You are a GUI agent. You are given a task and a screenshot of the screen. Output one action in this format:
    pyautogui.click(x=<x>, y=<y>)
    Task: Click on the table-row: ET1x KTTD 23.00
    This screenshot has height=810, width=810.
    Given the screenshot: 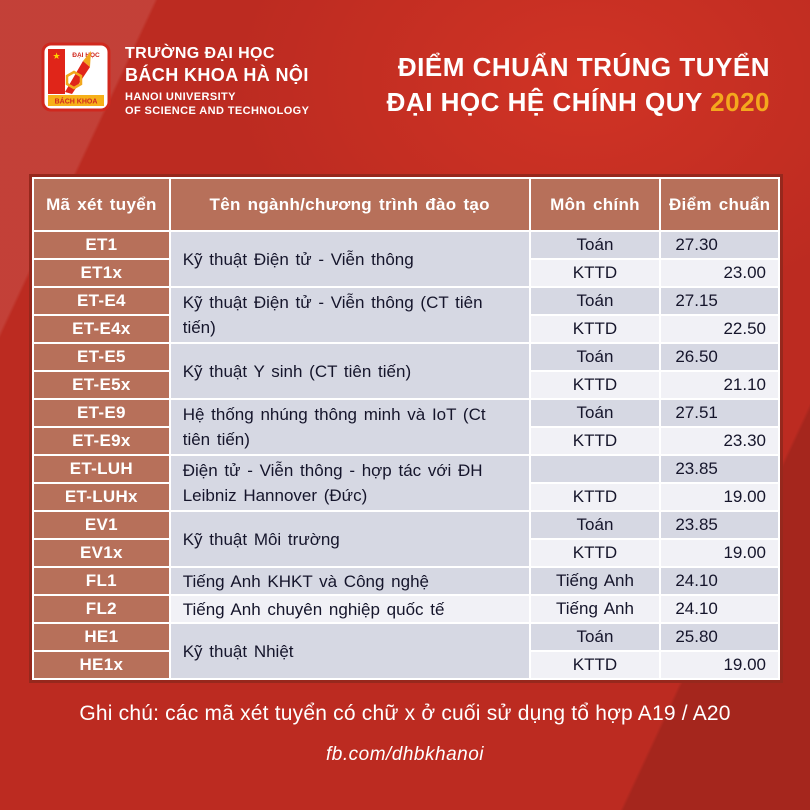 What is the action you would take?
    pyautogui.click(x=406, y=273)
    